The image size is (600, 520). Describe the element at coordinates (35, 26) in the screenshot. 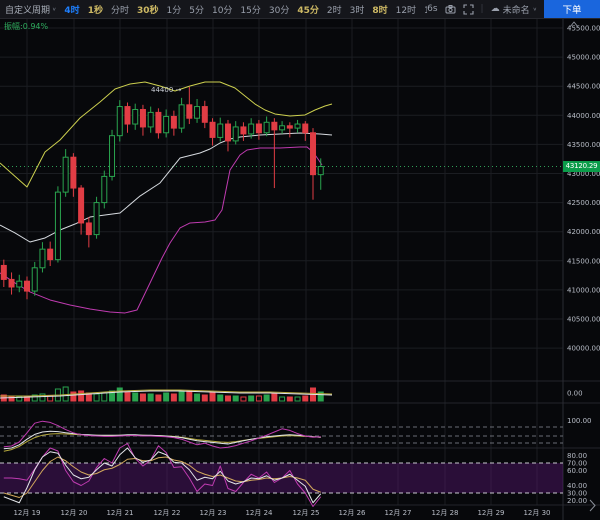

I see `amplitude-value: 0.94%` at that location.